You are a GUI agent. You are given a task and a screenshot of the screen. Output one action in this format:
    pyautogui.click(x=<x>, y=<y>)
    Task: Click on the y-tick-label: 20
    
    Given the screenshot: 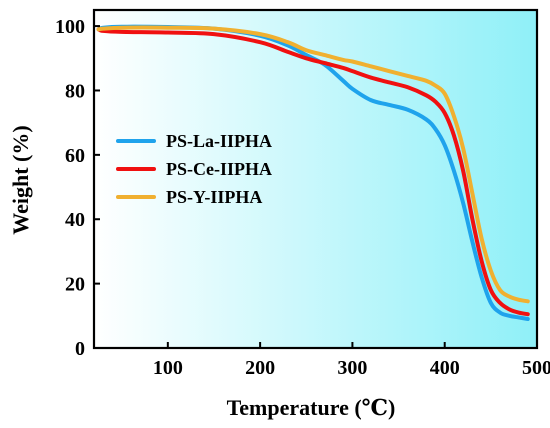 What is the action you would take?
    pyautogui.click(x=75, y=285)
    